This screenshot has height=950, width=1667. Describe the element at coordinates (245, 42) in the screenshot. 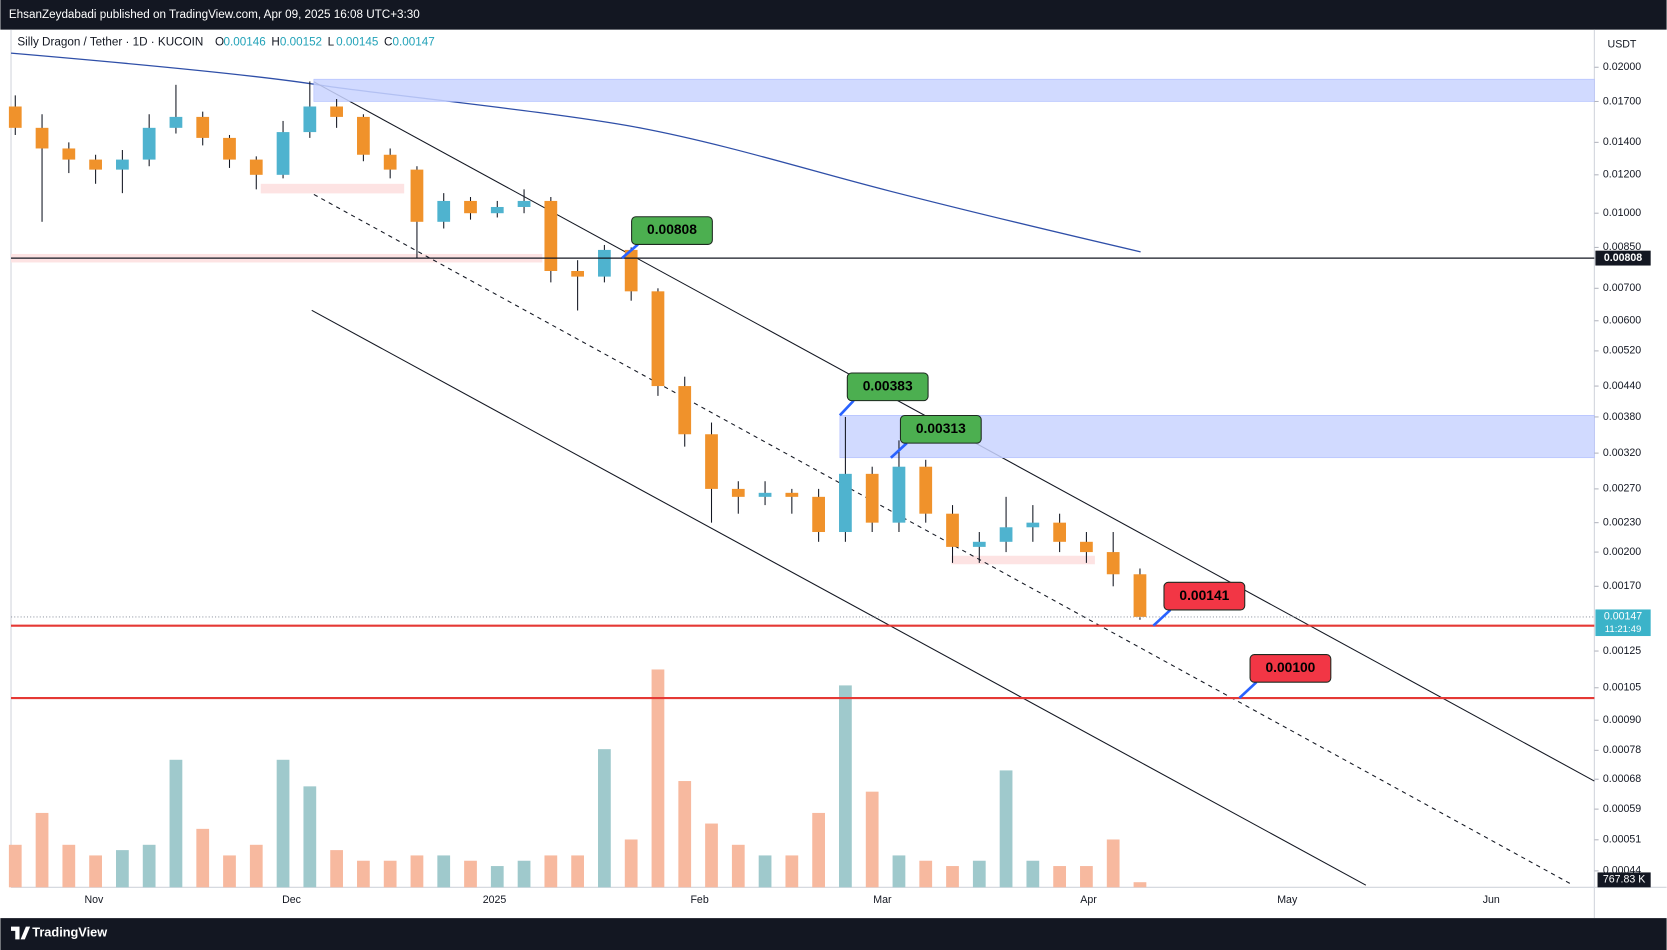

I see `legend-value: 0.00146` at that location.